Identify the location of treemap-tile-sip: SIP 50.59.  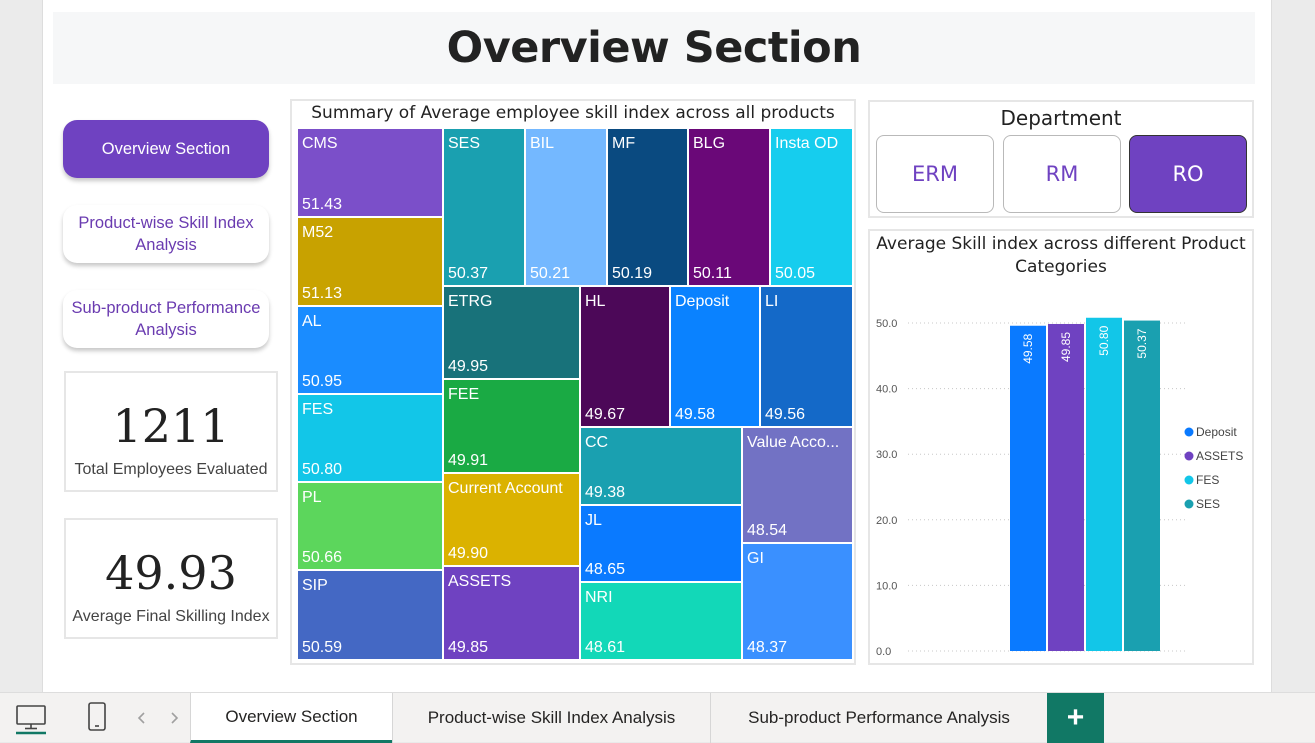
(370, 615).